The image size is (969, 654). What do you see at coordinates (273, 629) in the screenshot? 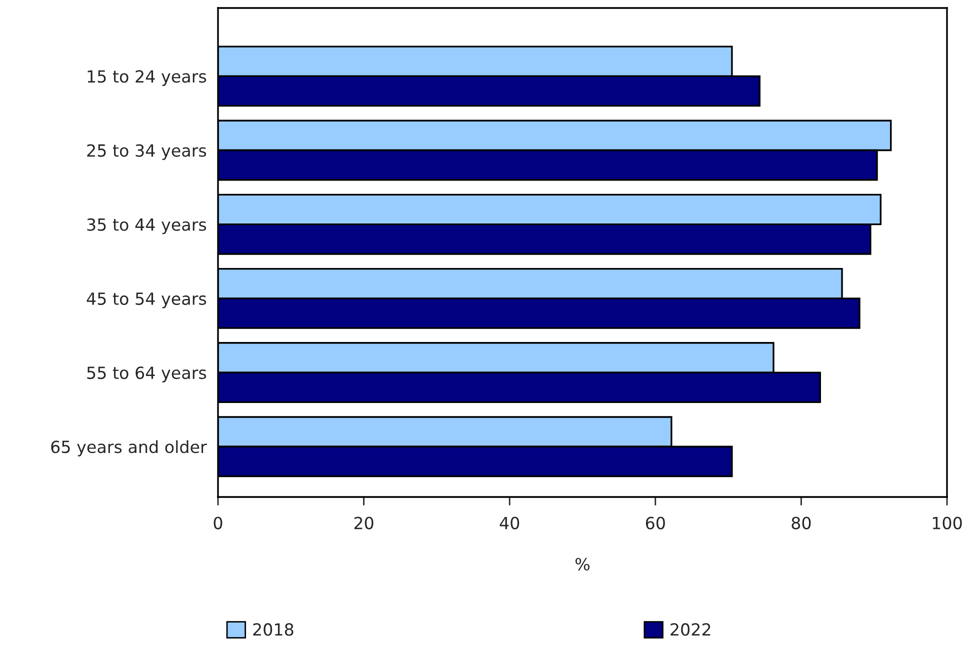
I see `legend-label: 2018` at bounding box center [273, 629].